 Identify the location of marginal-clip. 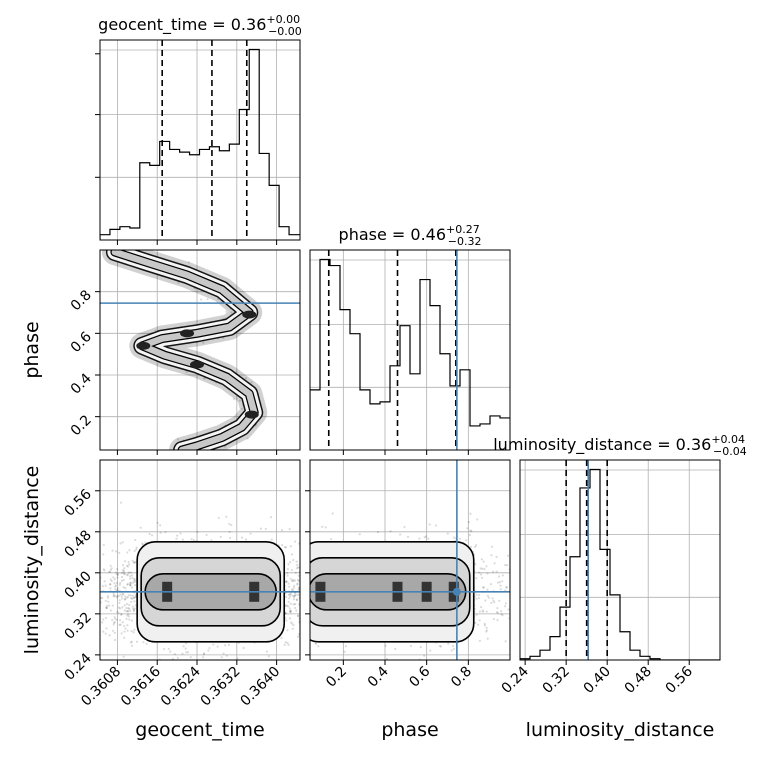
(200, 140).